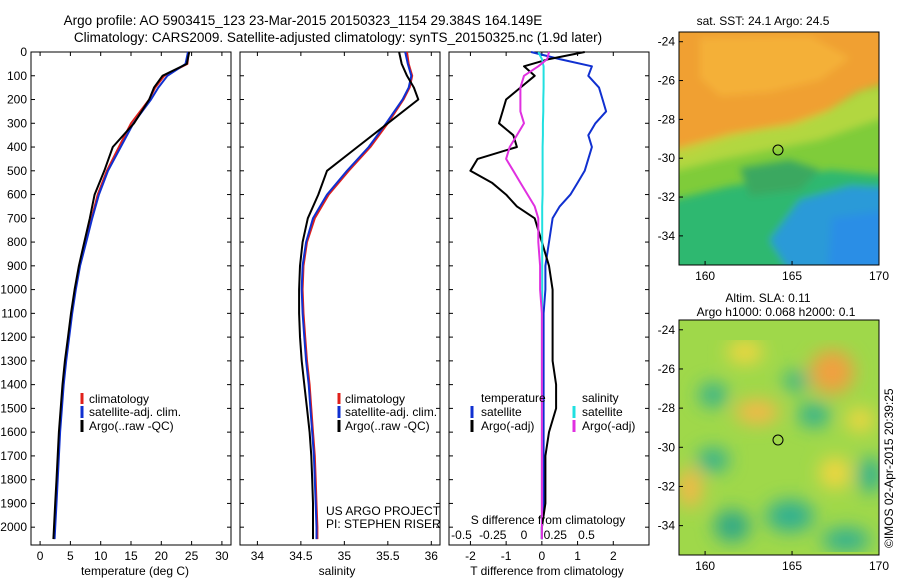 The width and height of the screenshot is (900, 580). Describe the element at coordinates (135, 412) in the screenshot. I see `legend-label: satellite-adj. clim.` at that location.